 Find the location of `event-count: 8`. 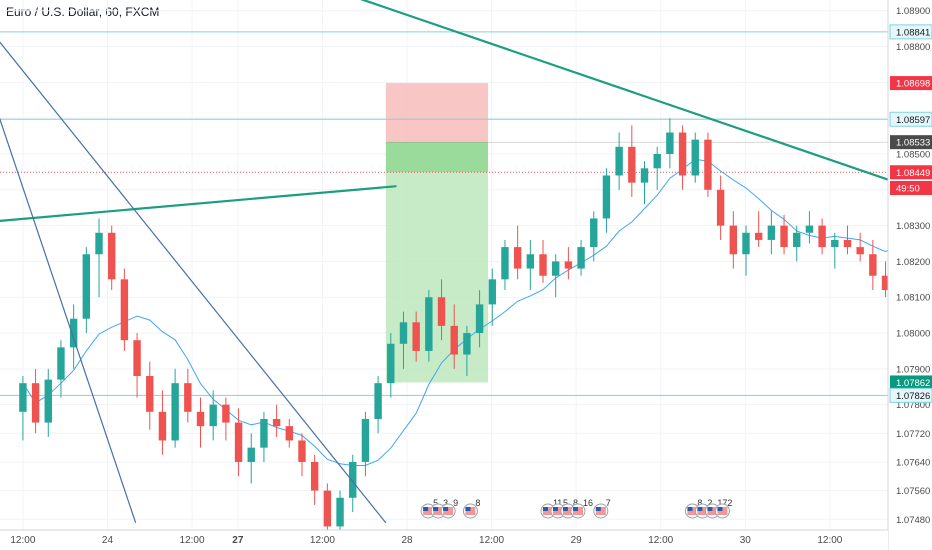

event-count: 8 is located at coordinates (477, 503).